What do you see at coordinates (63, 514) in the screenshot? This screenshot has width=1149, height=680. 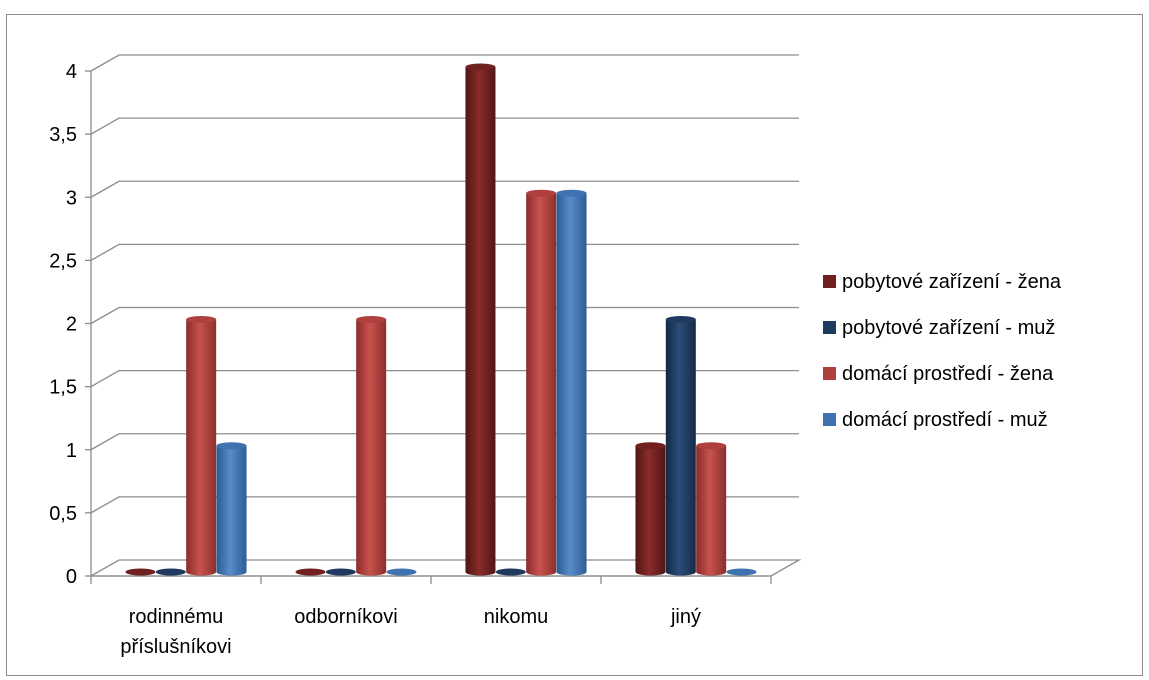 I see `y-tick-label: 0,5` at bounding box center [63, 514].